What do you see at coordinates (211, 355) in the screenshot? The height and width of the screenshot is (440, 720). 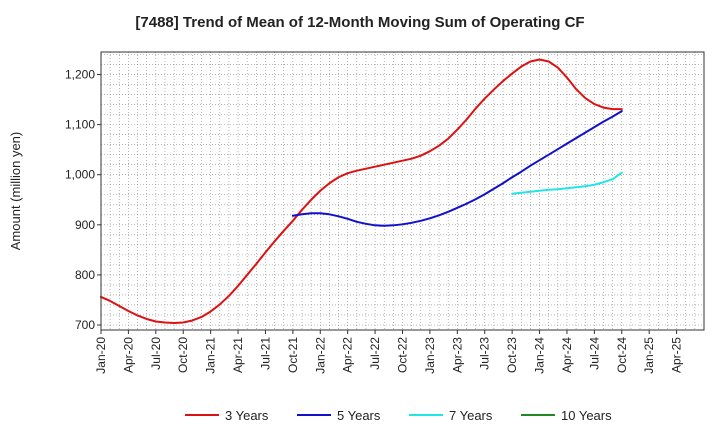 I see `x-tick-label: Jan-21` at bounding box center [211, 355].